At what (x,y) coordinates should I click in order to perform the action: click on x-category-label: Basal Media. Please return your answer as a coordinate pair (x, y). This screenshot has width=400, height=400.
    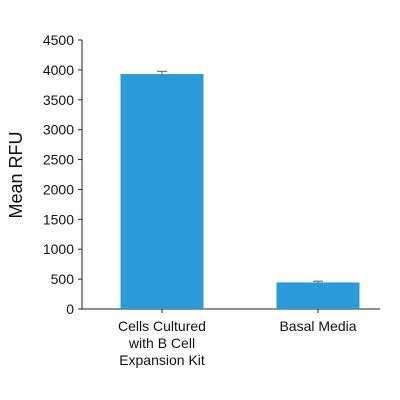
    Looking at the image, I should click on (317, 326).